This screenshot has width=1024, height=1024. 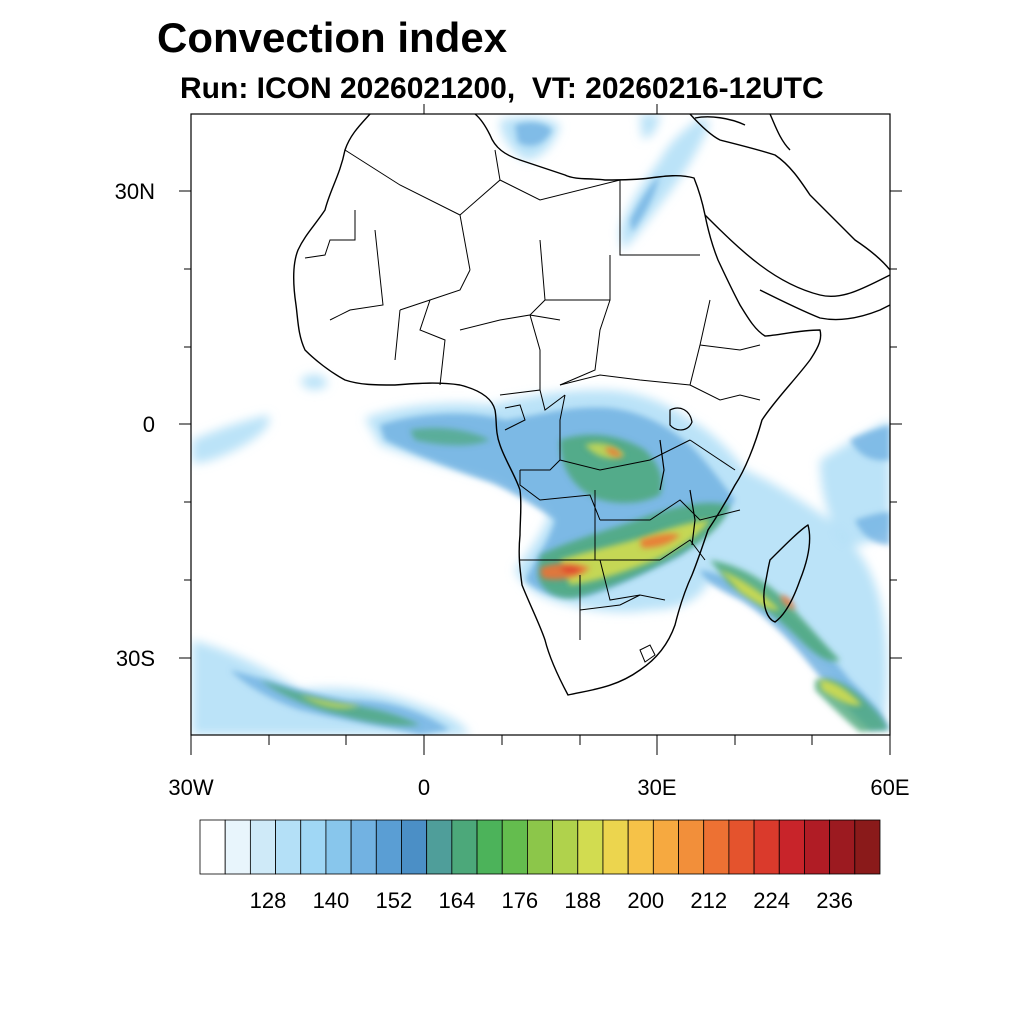 I want to click on y-tick-label-30s: 30S, so click(x=135, y=658).